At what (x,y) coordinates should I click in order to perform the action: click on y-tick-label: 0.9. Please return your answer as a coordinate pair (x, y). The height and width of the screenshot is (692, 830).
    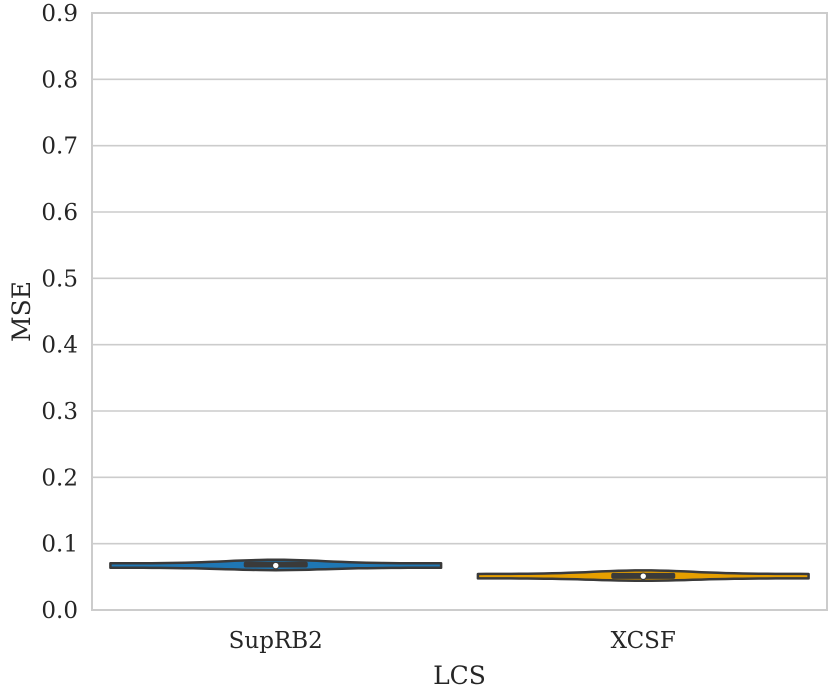
    Looking at the image, I should click on (59, 14).